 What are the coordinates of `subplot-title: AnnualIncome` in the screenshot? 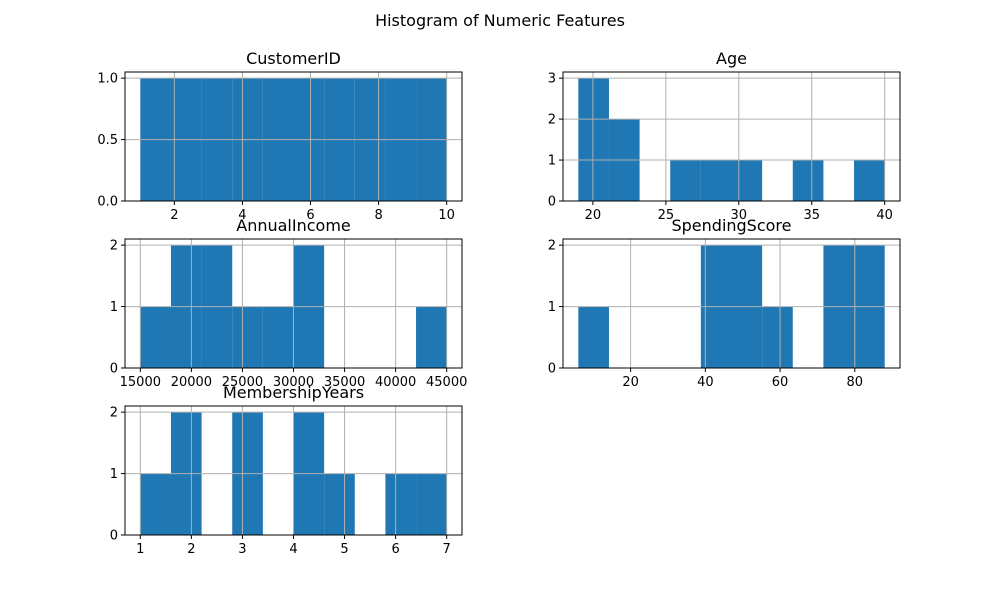 It's located at (293, 225).